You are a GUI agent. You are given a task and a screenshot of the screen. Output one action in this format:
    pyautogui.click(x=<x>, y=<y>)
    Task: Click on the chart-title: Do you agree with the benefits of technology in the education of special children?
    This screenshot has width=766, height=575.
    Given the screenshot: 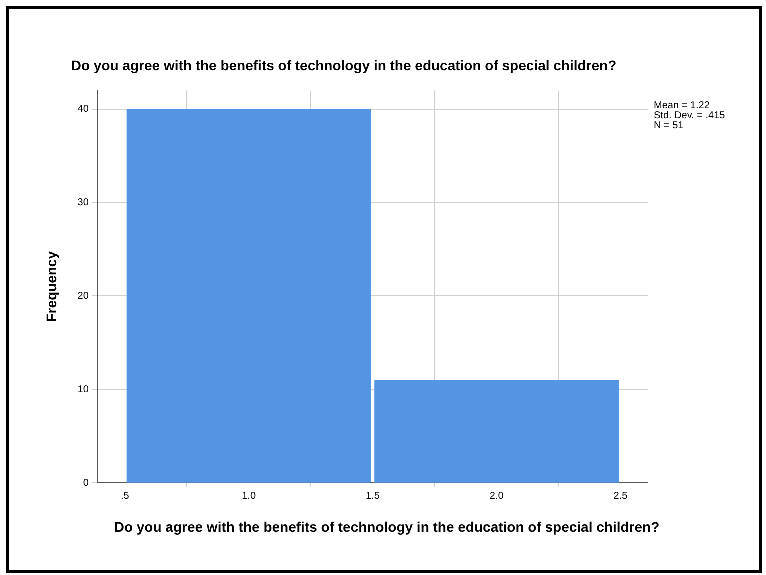 What is the action you would take?
    pyautogui.click(x=344, y=65)
    